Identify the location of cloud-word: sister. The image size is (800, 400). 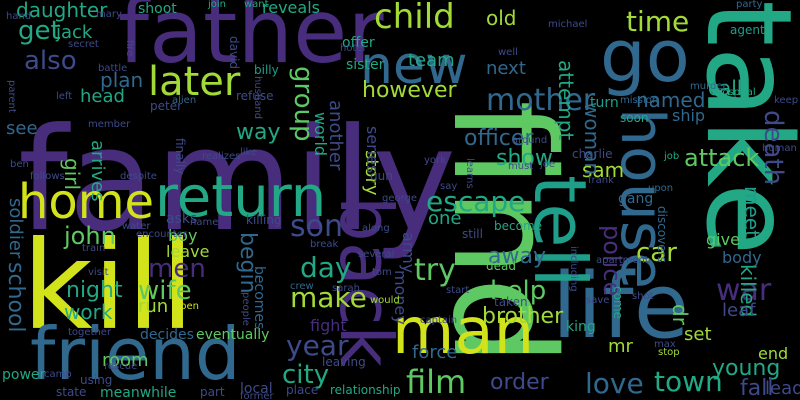
(365, 65).